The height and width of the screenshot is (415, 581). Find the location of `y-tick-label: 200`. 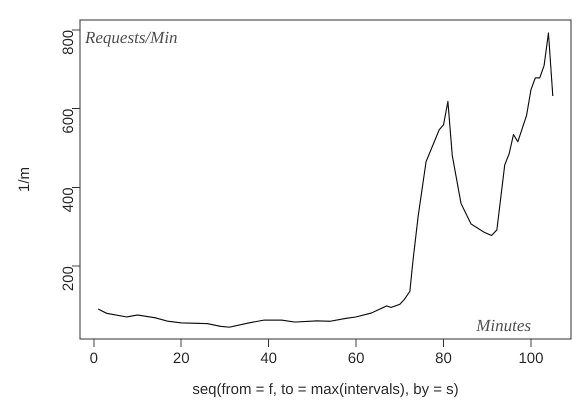

y-tick-label: 200 is located at coordinates (69, 279).